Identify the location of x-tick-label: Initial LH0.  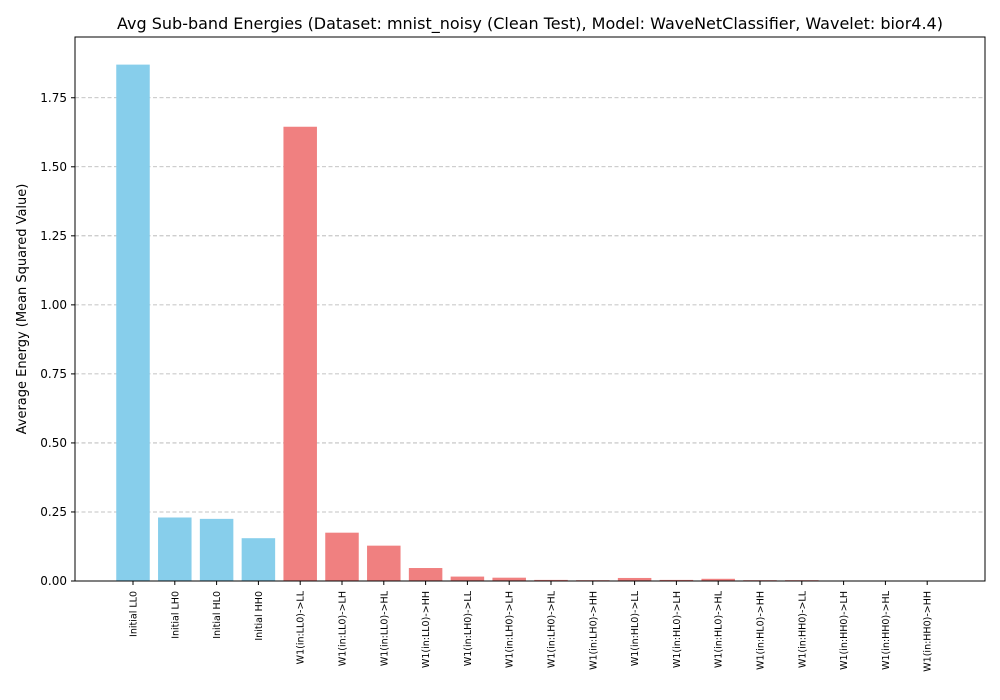
(175, 615).